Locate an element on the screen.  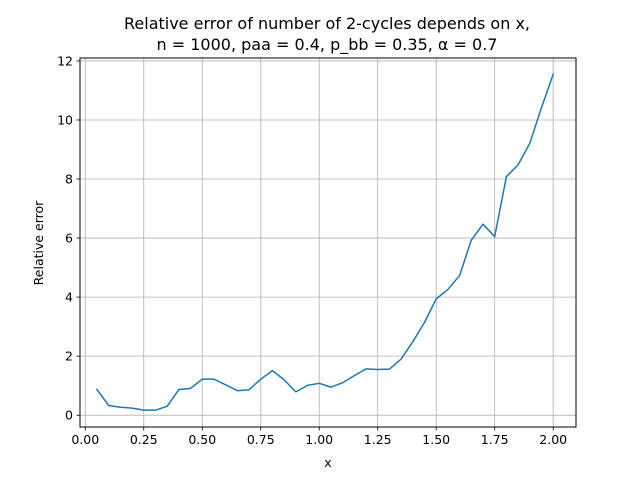
y-tick-label: 12 is located at coordinates (65, 60).